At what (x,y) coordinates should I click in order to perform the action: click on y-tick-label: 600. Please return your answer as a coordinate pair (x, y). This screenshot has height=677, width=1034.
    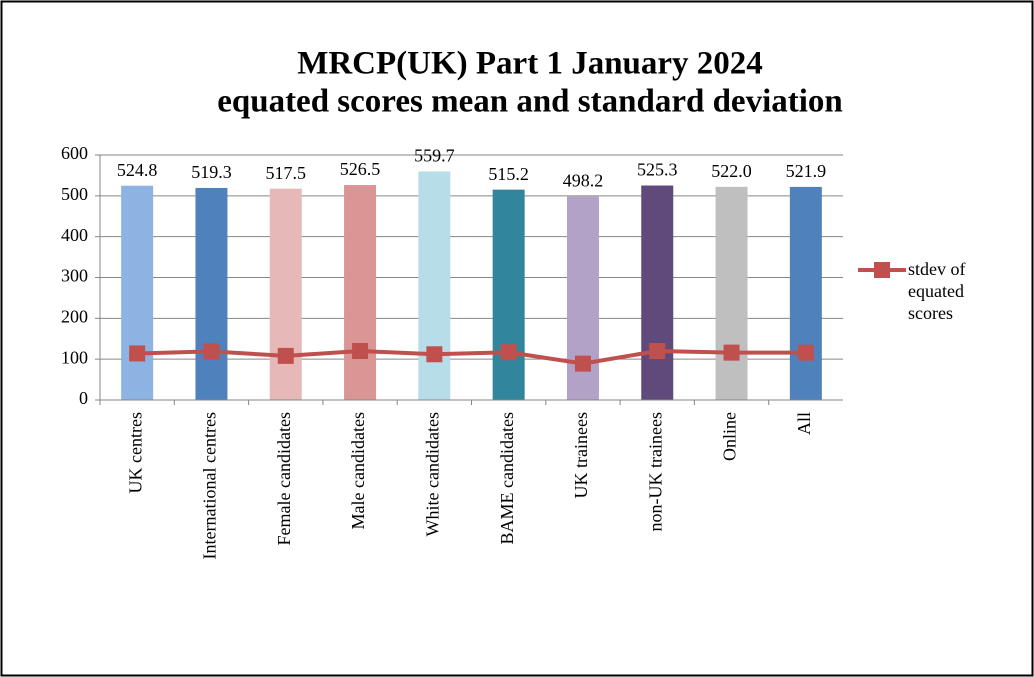
    Looking at the image, I should click on (74, 153).